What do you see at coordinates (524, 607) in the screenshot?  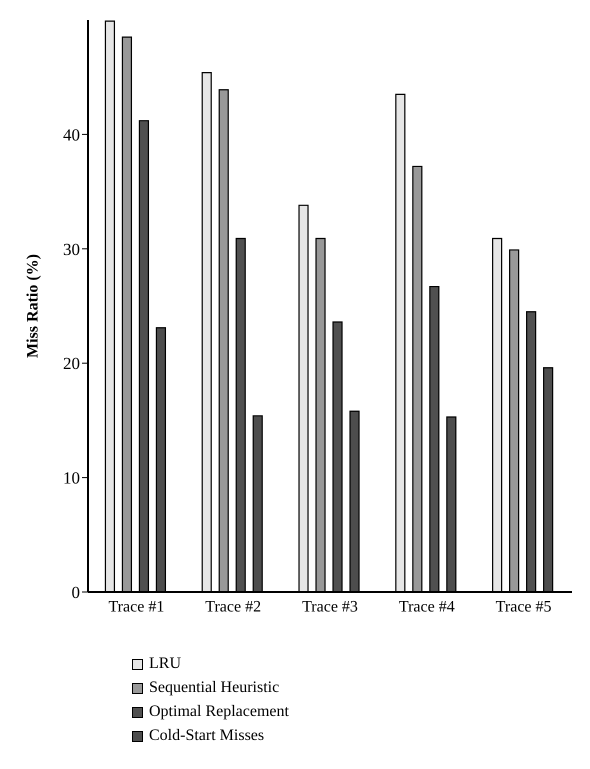 I see `x-tick-label: Trace #5` at bounding box center [524, 607].